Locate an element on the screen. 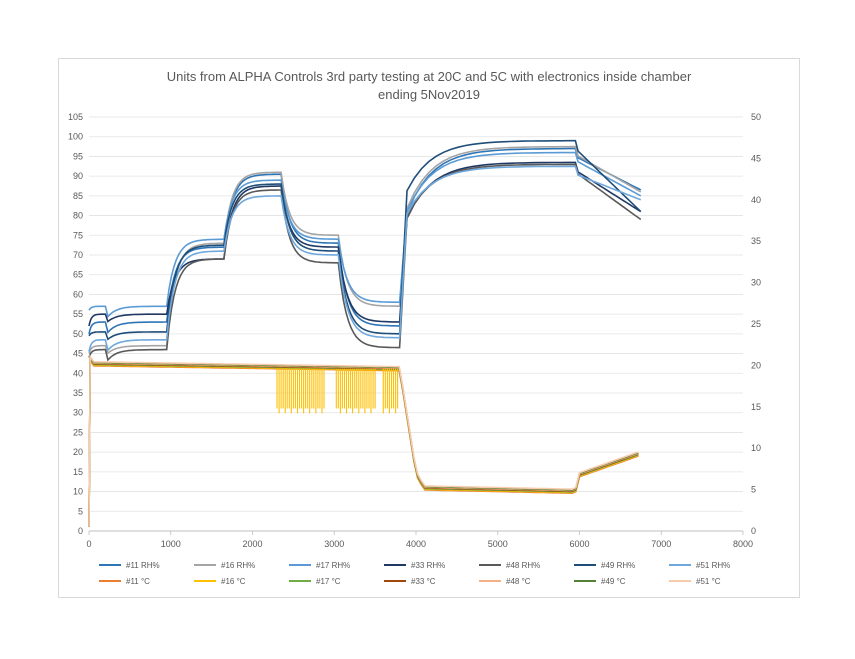 This screenshot has height=659, width=855. y-left-tick-label: 10 is located at coordinates (78, 492).